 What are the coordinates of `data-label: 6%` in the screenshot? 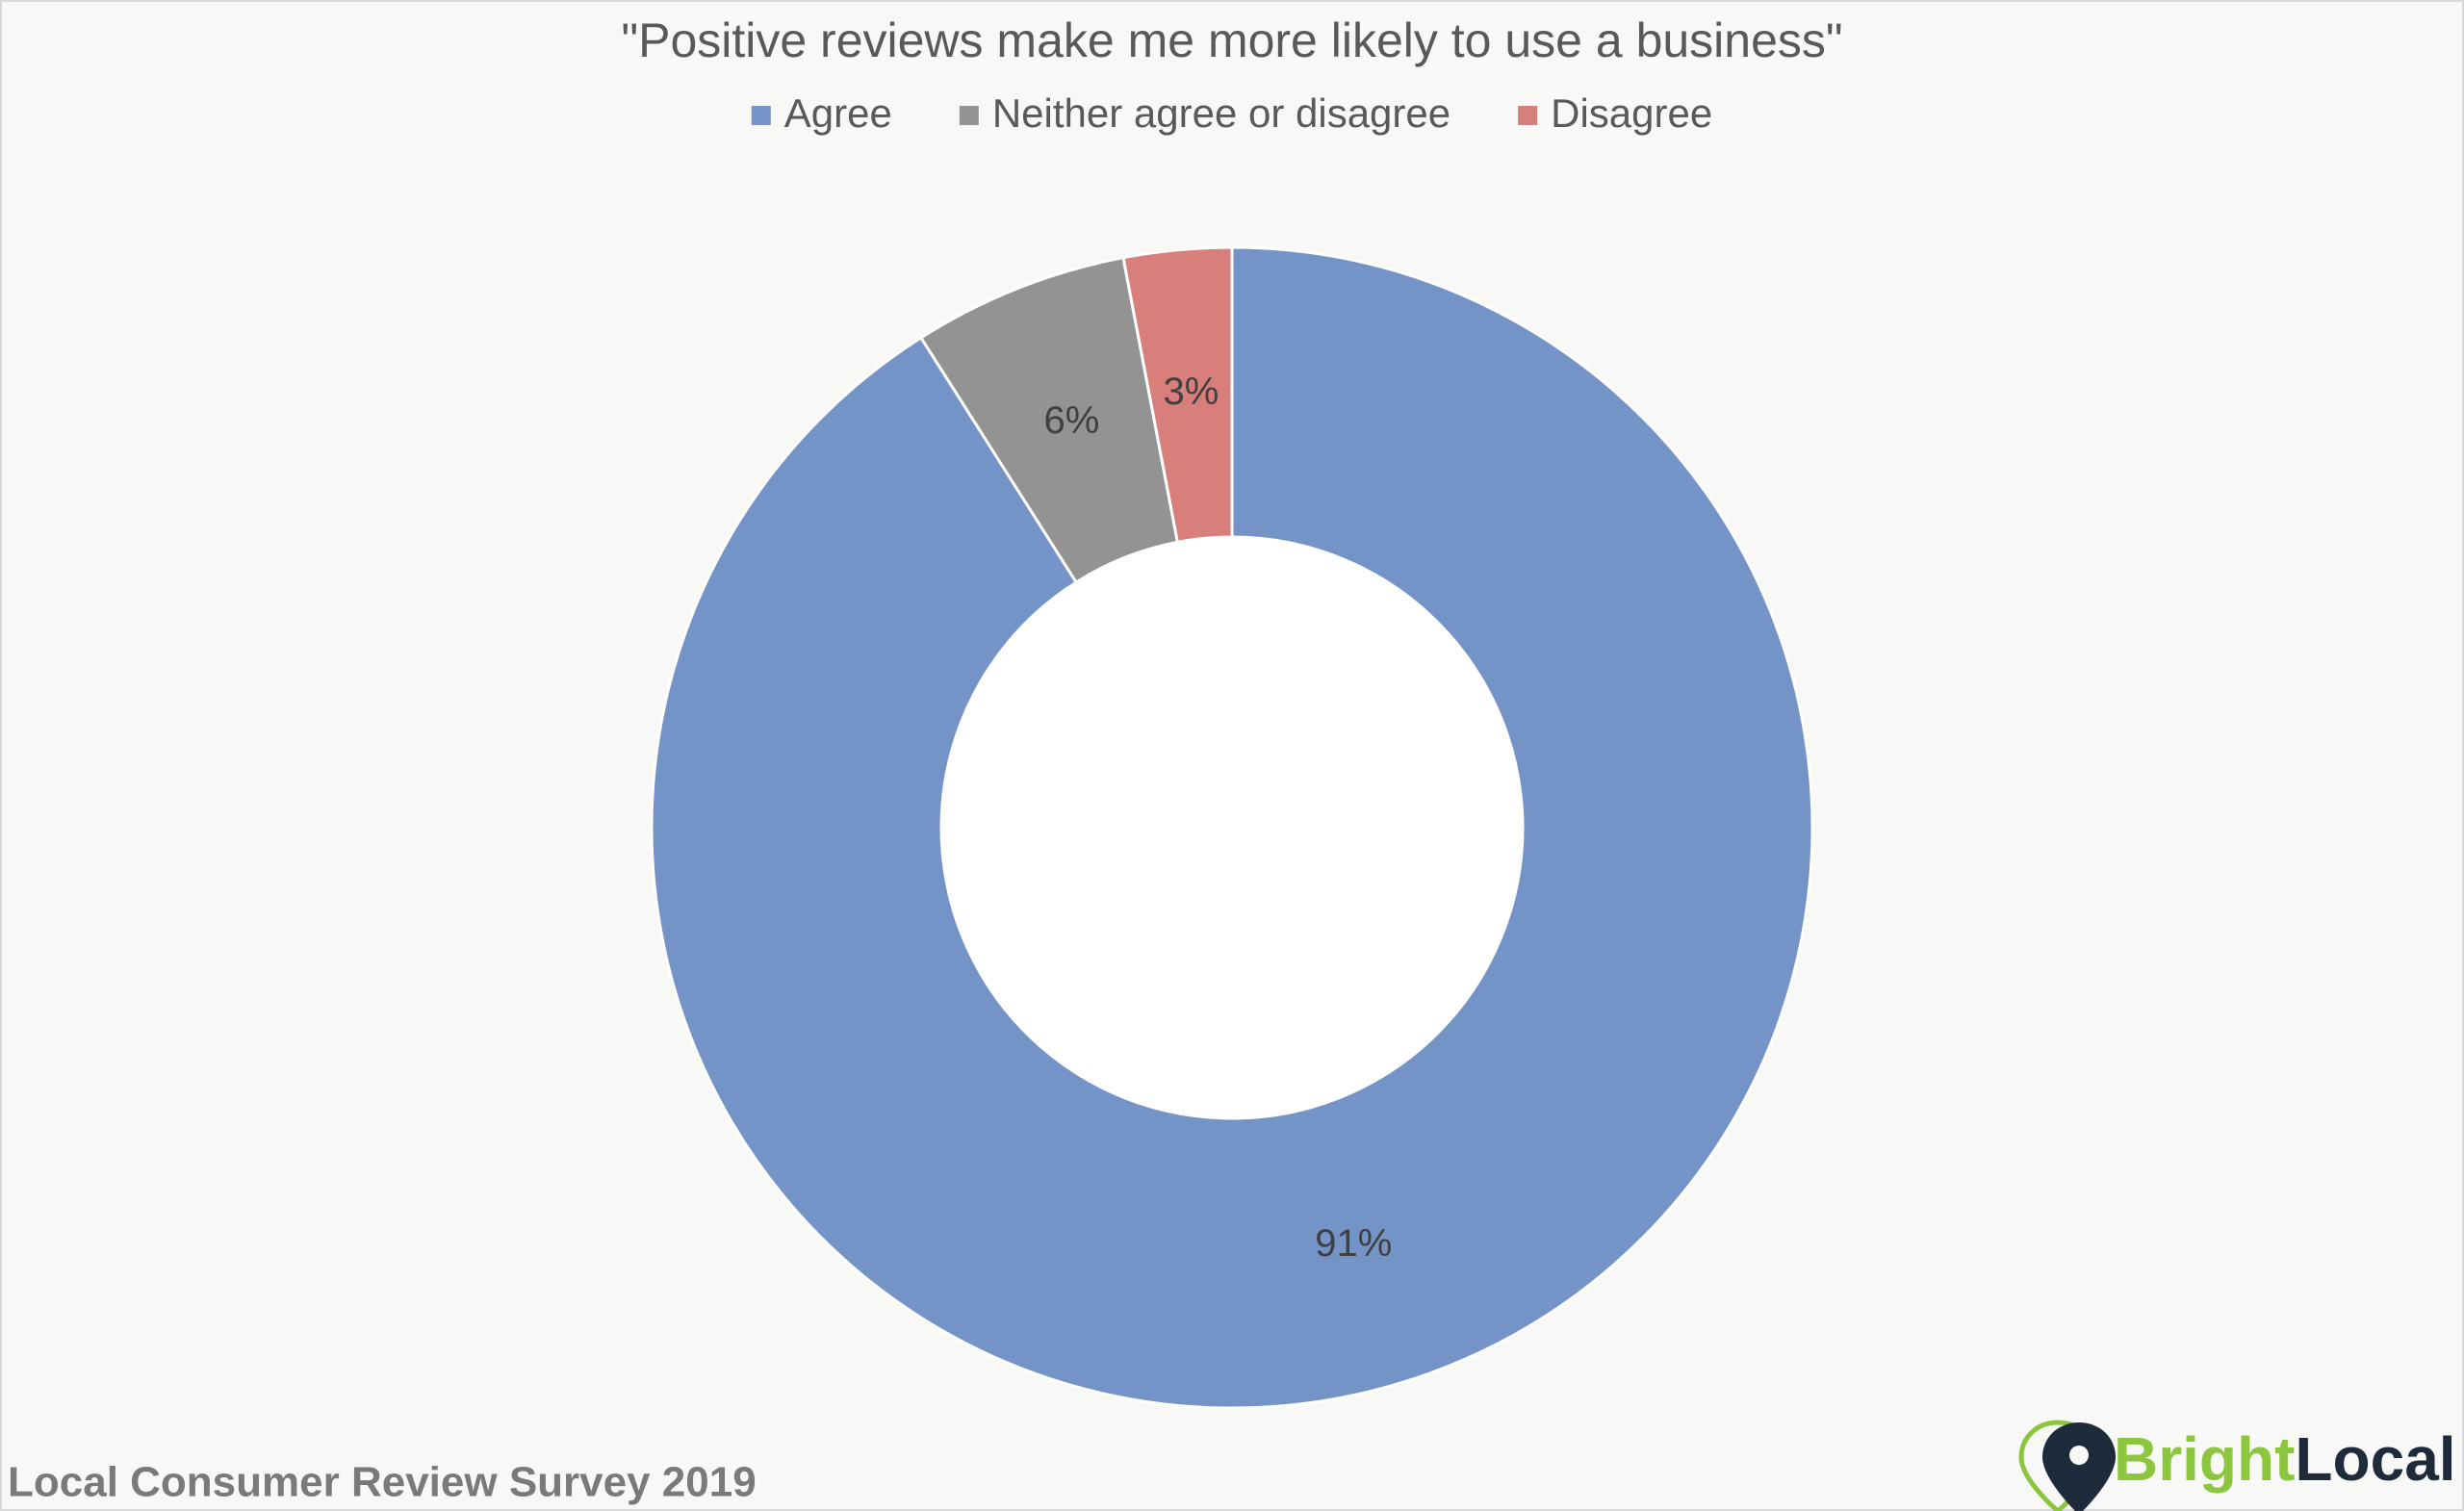 It's located at (1072, 420).